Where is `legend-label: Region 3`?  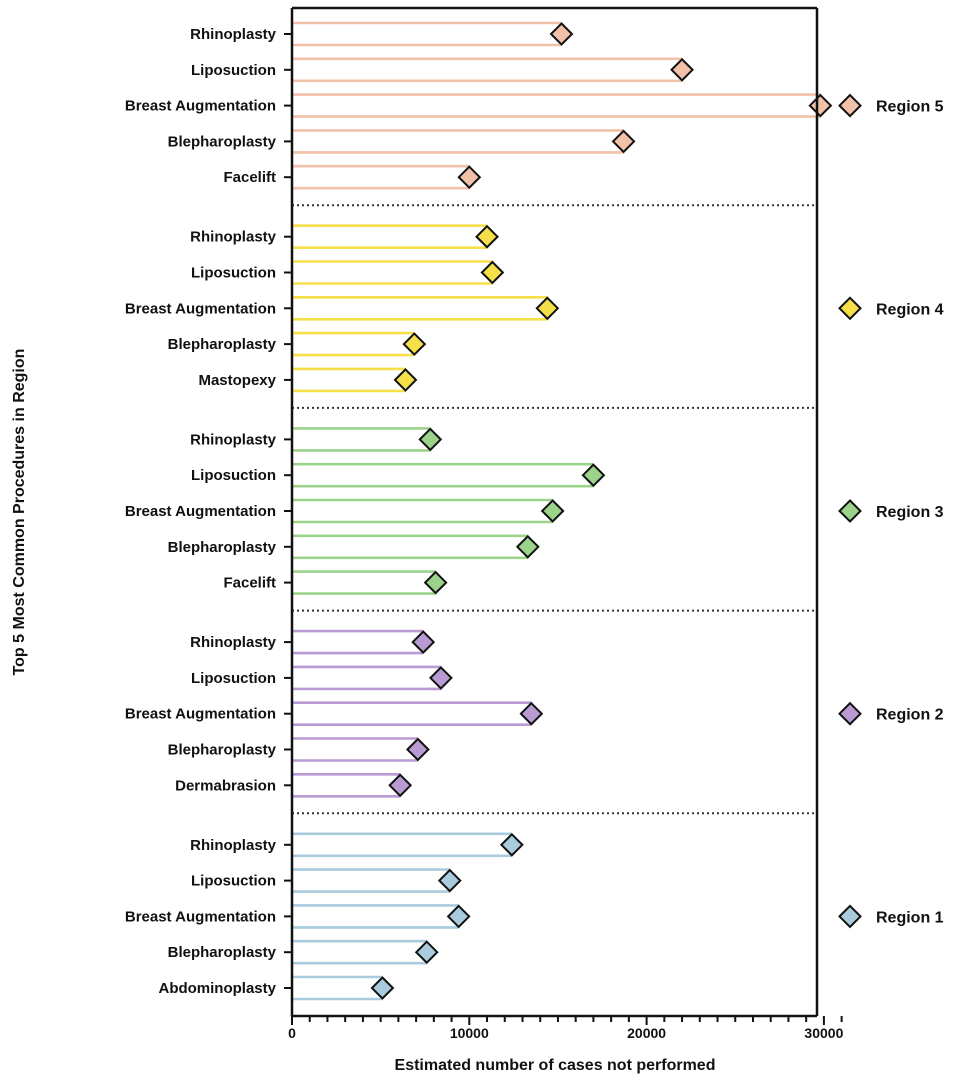
legend-label: Region 3 is located at coordinates (910, 512).